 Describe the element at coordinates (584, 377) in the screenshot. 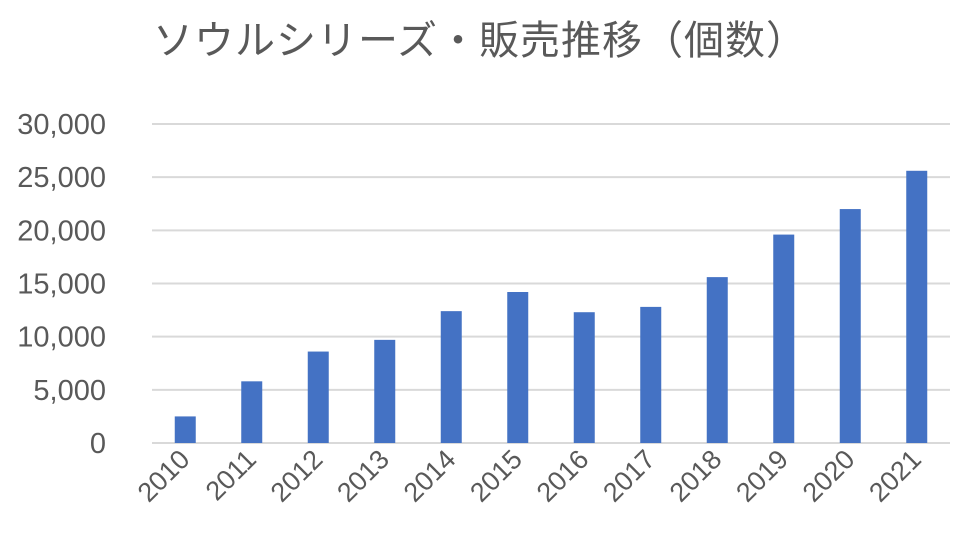

I see `bar-2016` at that location.